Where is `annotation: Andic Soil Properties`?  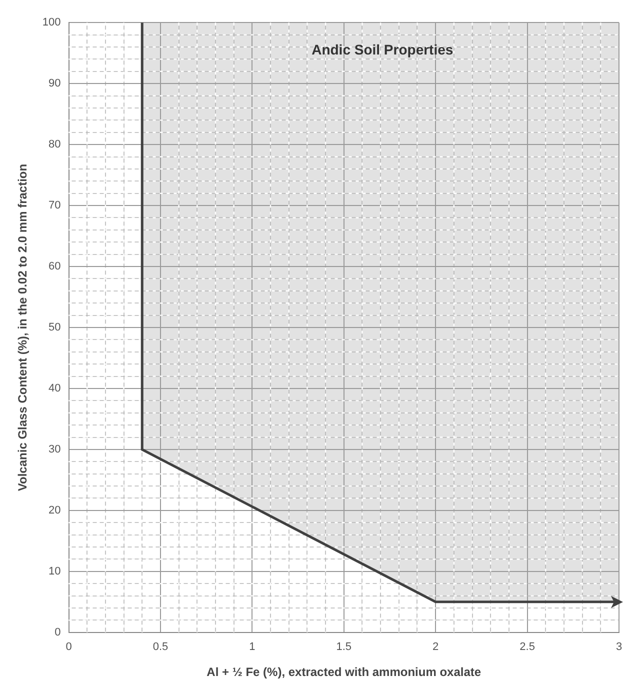 annotation: Andic Soil Properties is located at coordinates (383, 50).